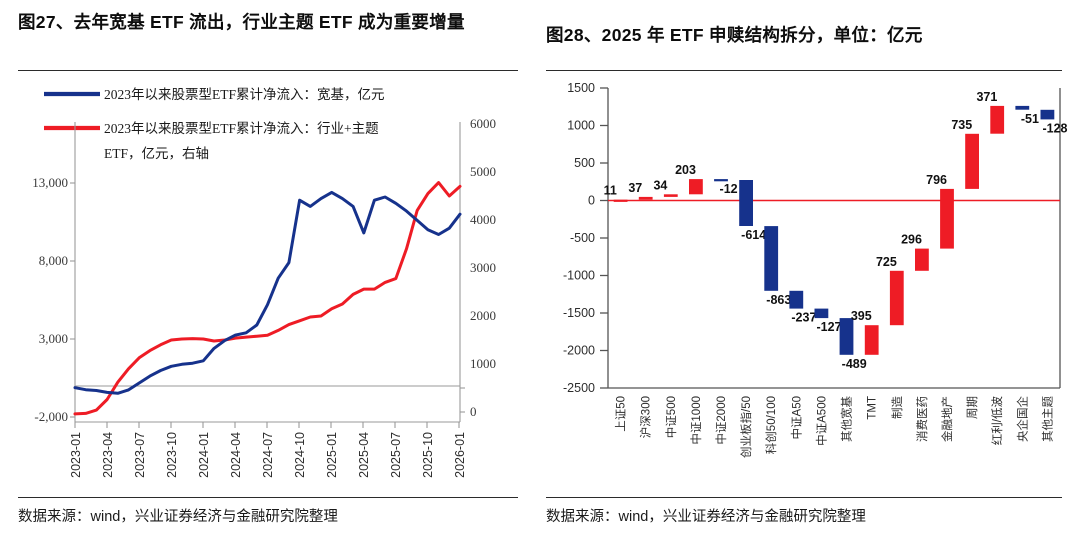  I want to click on category-label: 上证50, so click(621, 414).